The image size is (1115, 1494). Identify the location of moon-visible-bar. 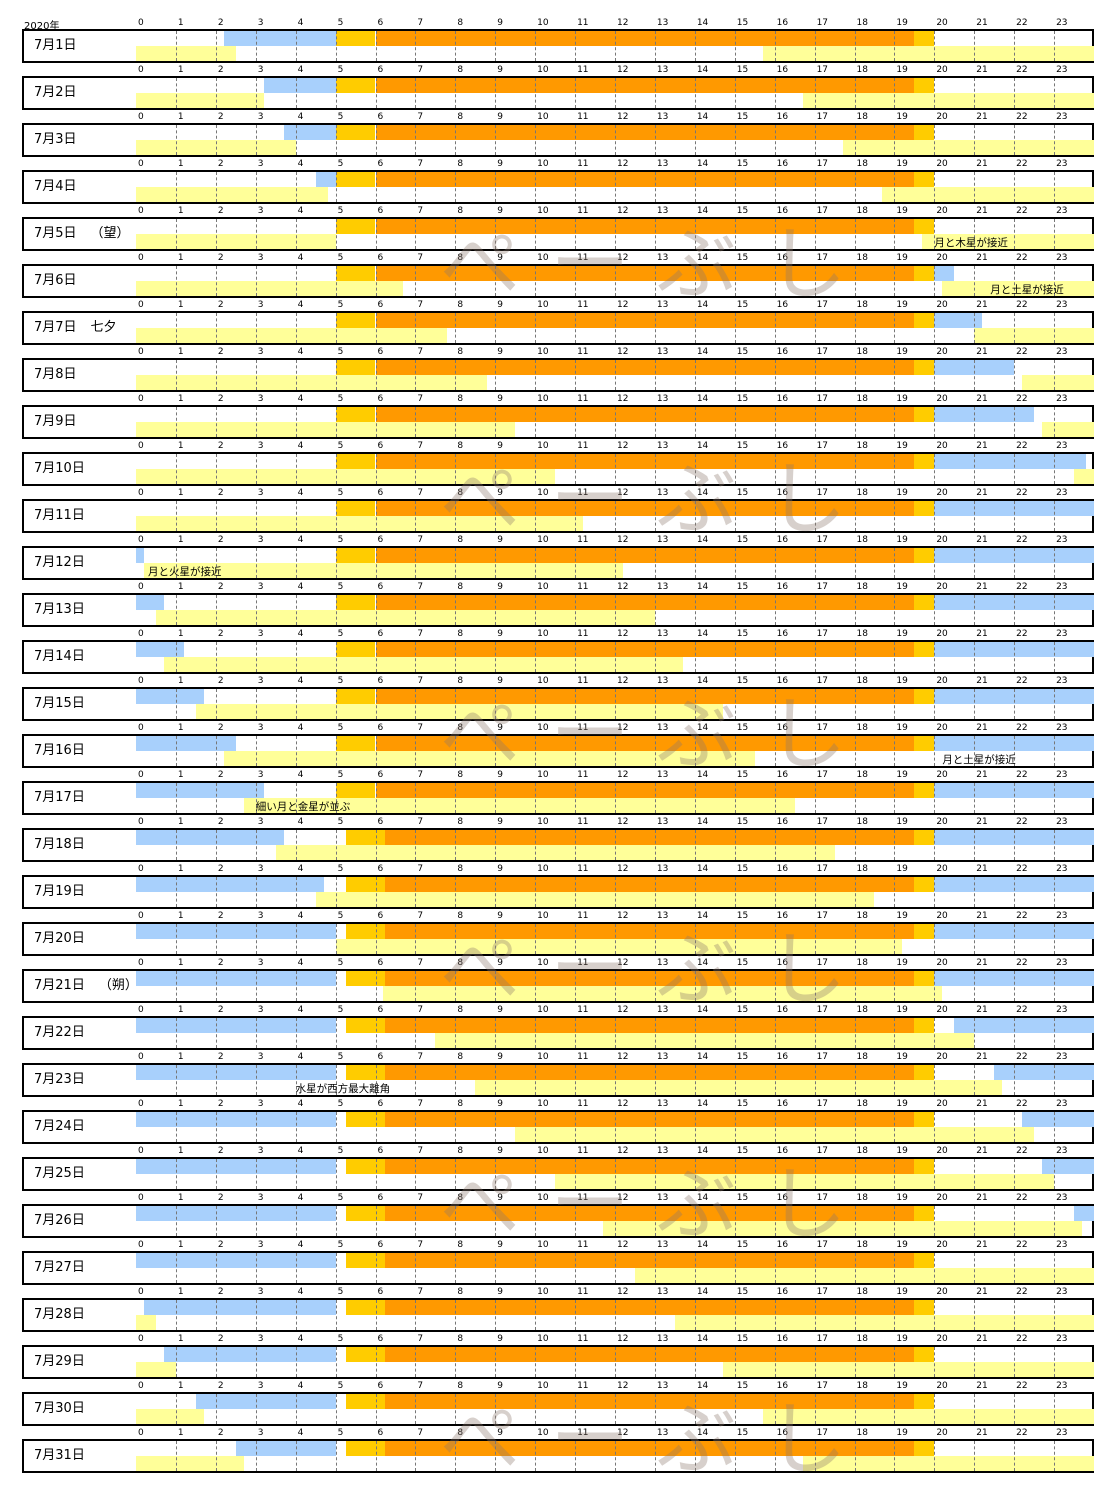
(843, 1228).